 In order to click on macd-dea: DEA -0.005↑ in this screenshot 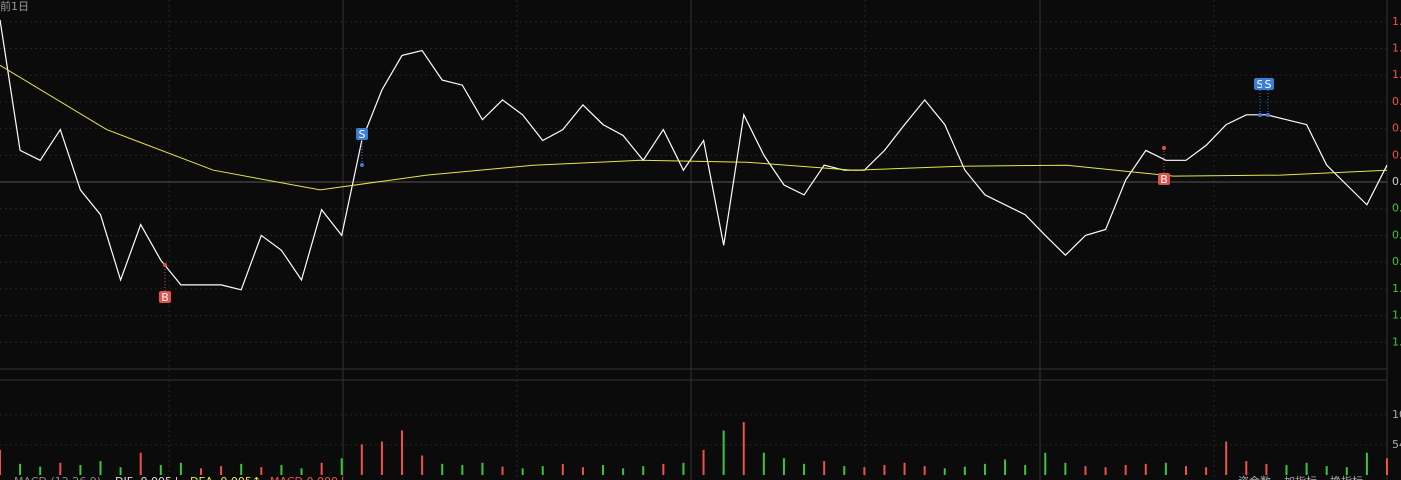, I will do `click(225, 477)`.